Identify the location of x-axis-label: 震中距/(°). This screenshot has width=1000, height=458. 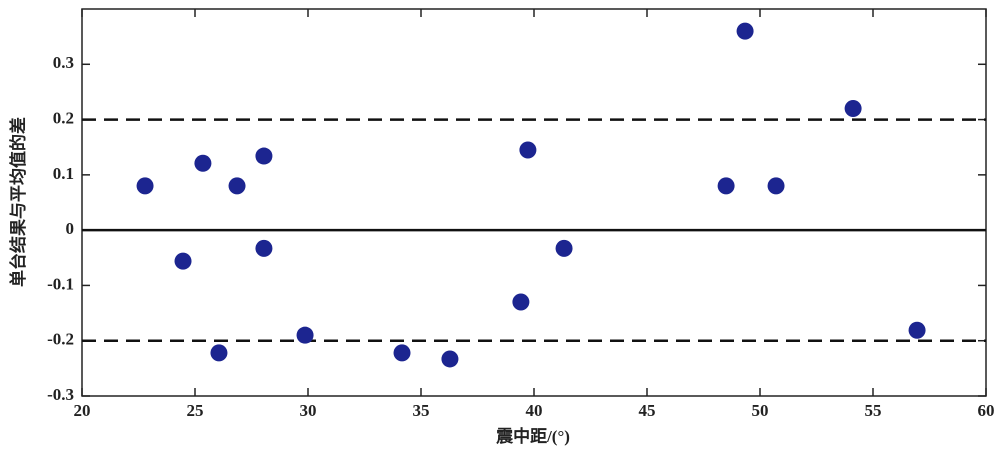
(532, 436).